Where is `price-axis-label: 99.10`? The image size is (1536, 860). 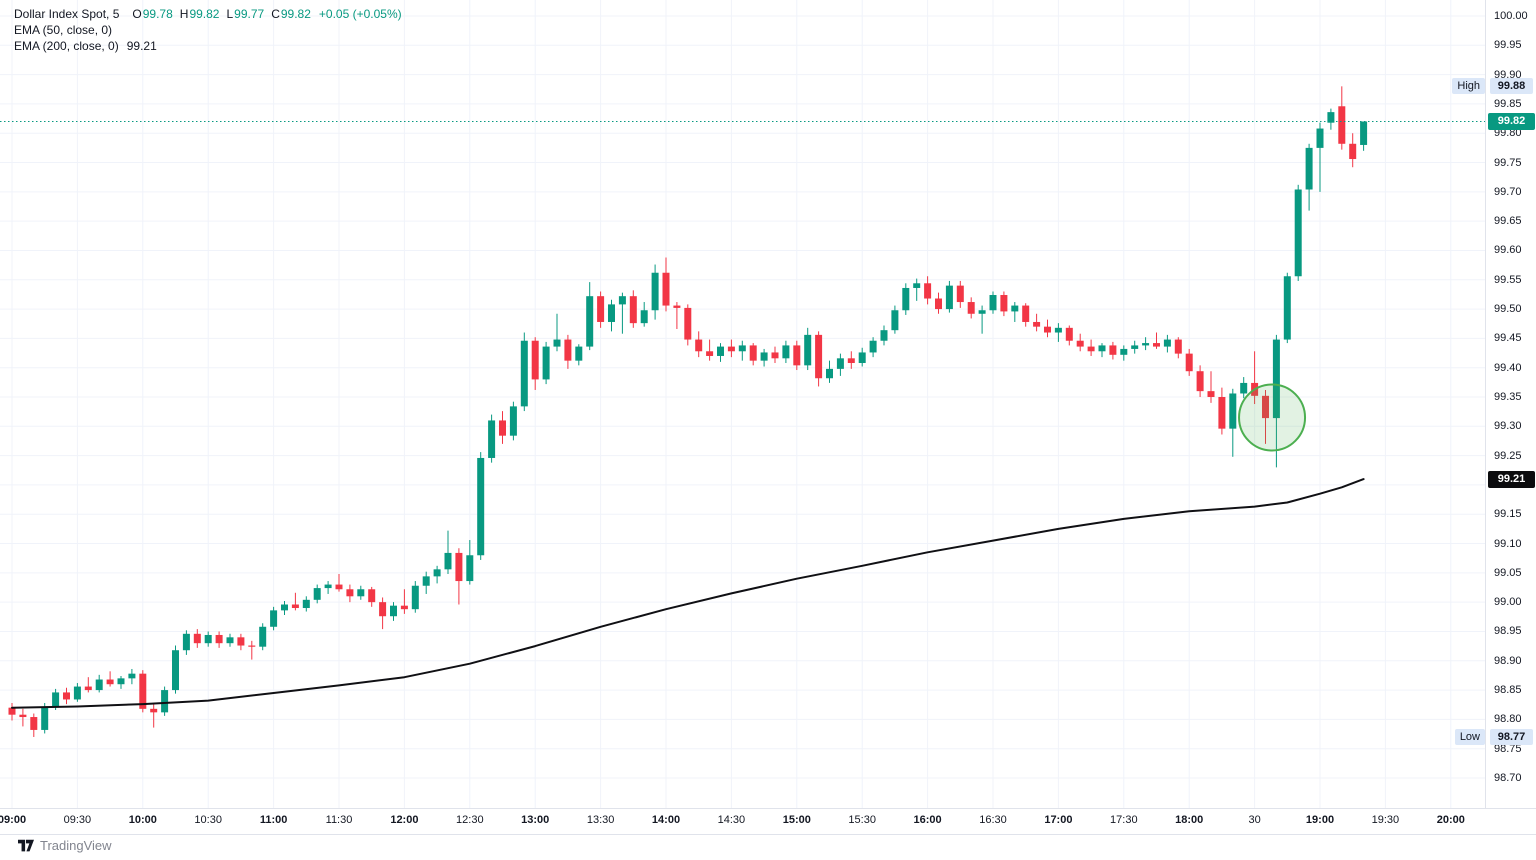
price-axis-label: 99.10 is located at coordinates (1508, 543).